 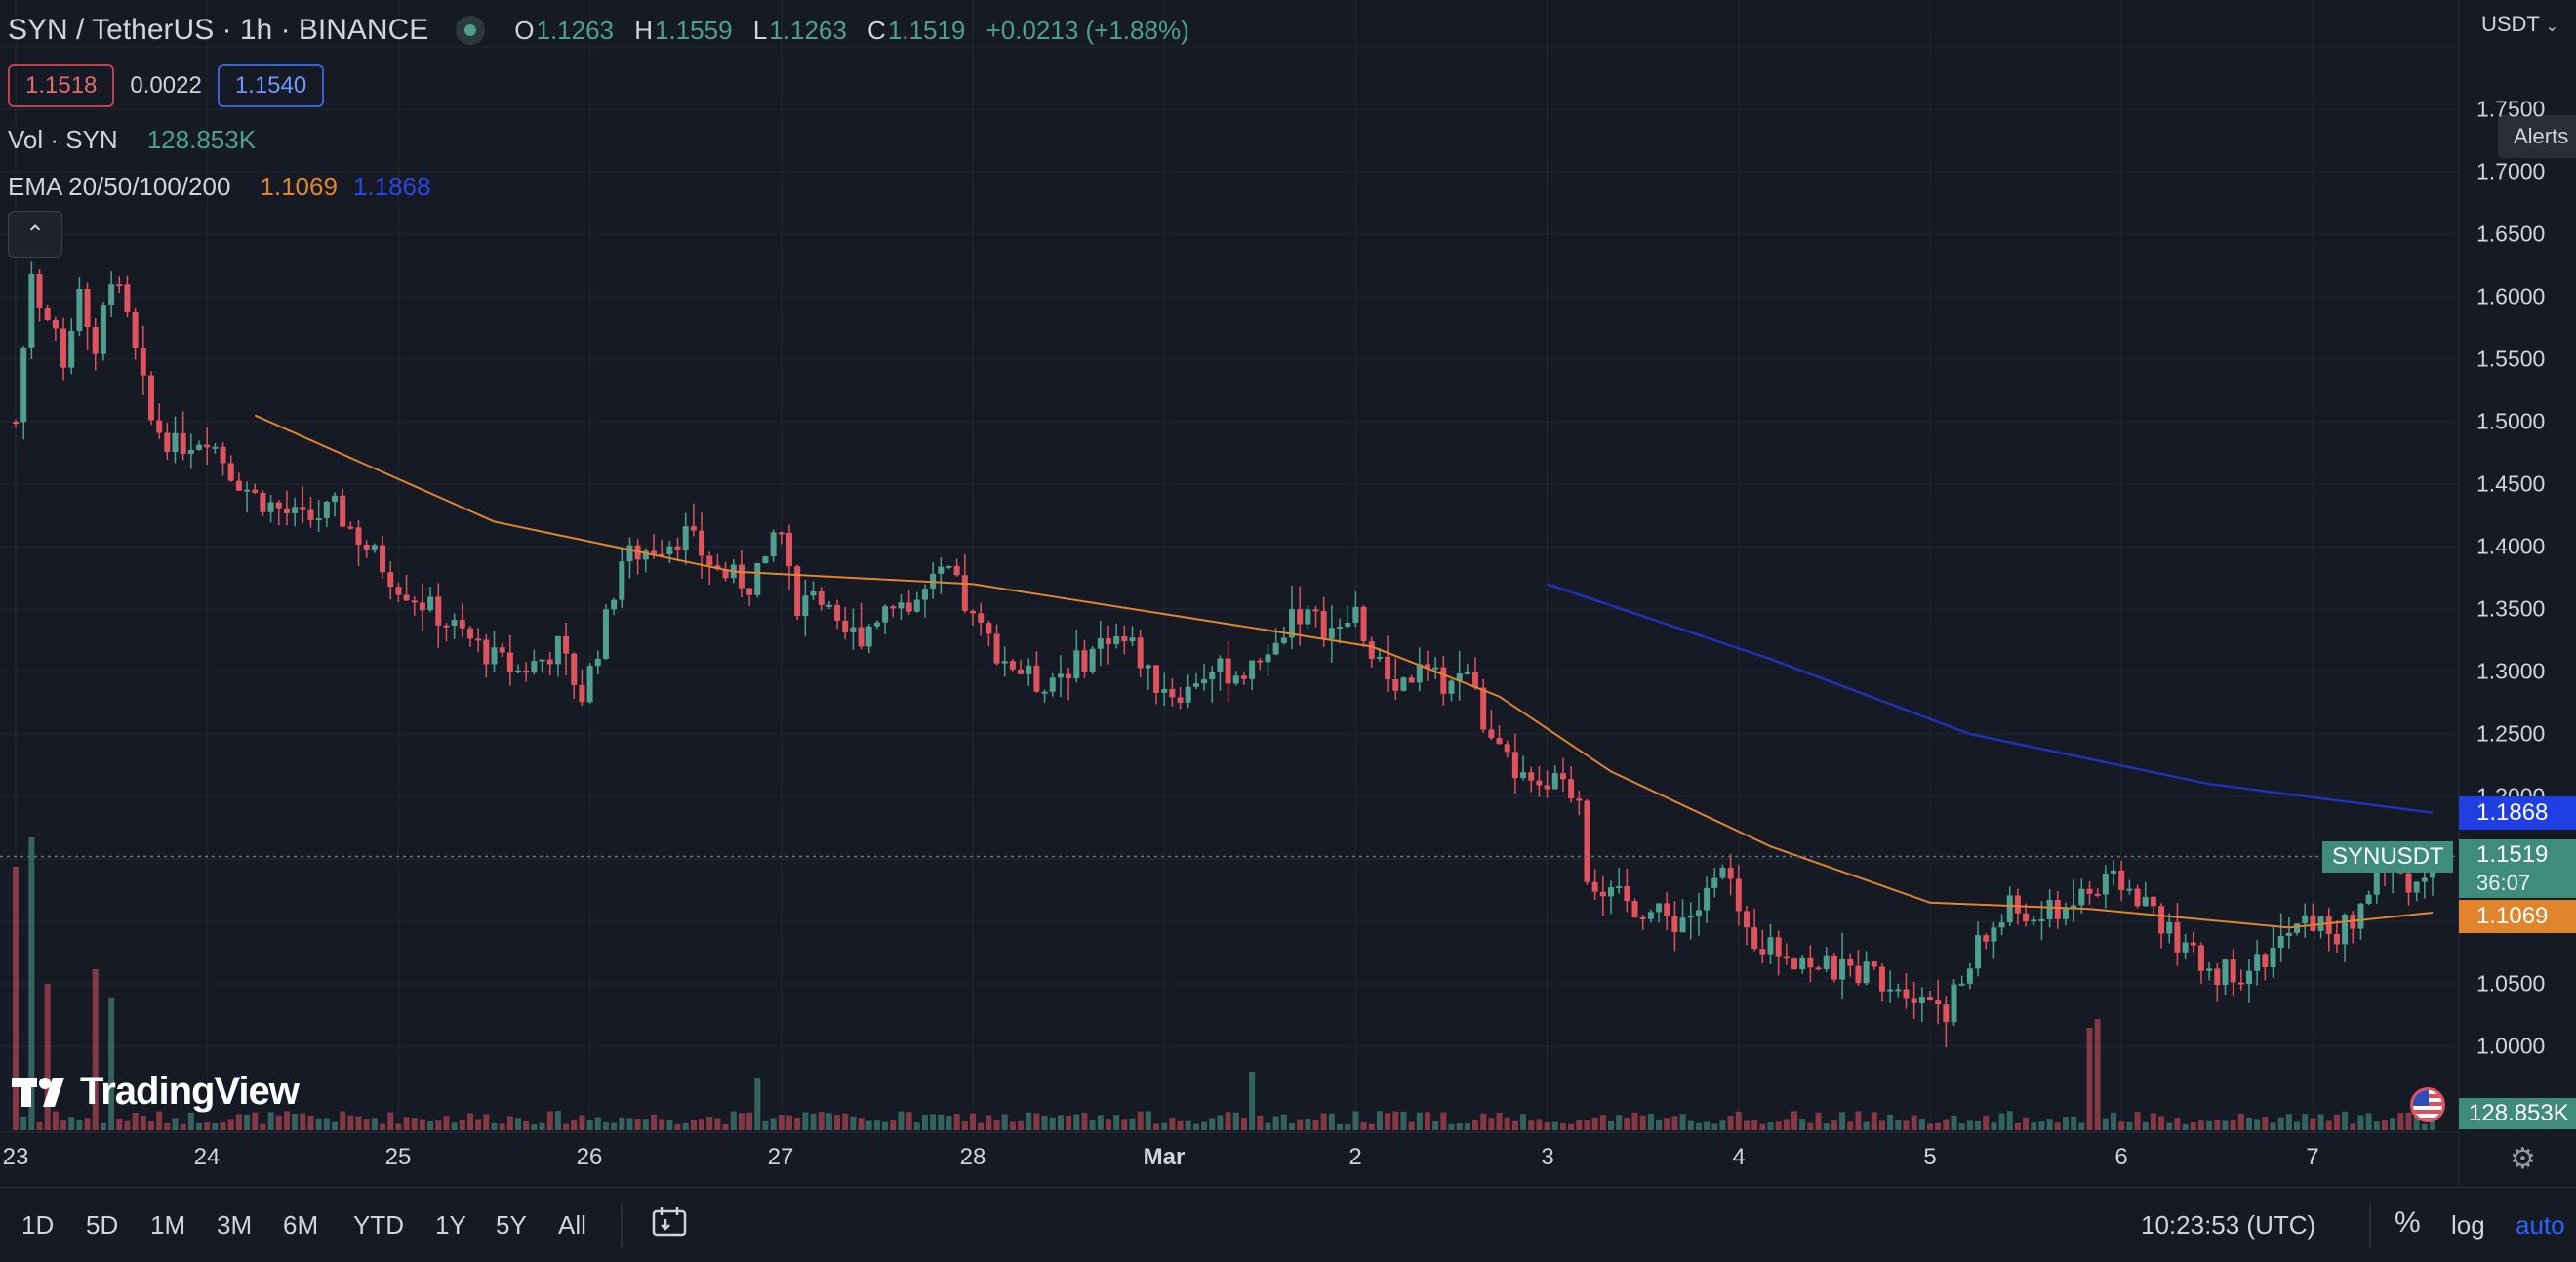 What do you see at coordinates (511, 1225) in the screenshot?
I see `range-5y-button: 5Y` at bounding box center [511, 1225].